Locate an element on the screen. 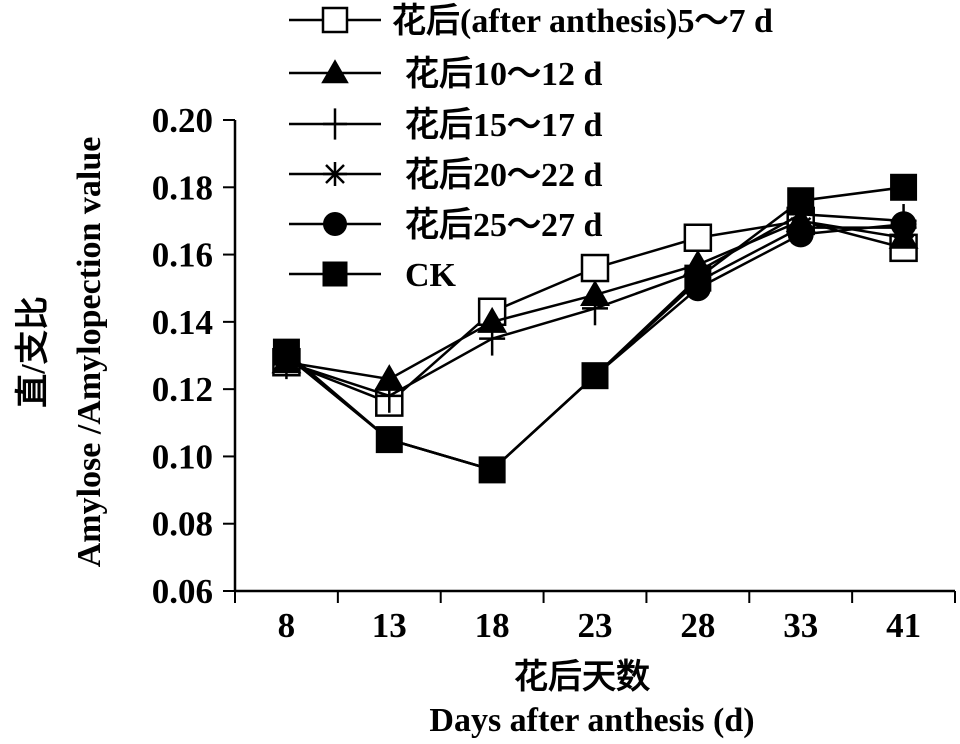 The width and height of the screenshot is (960, 744). legend-label: 花后(after anthesis)5～7 d is located at coordinates (582, 21).